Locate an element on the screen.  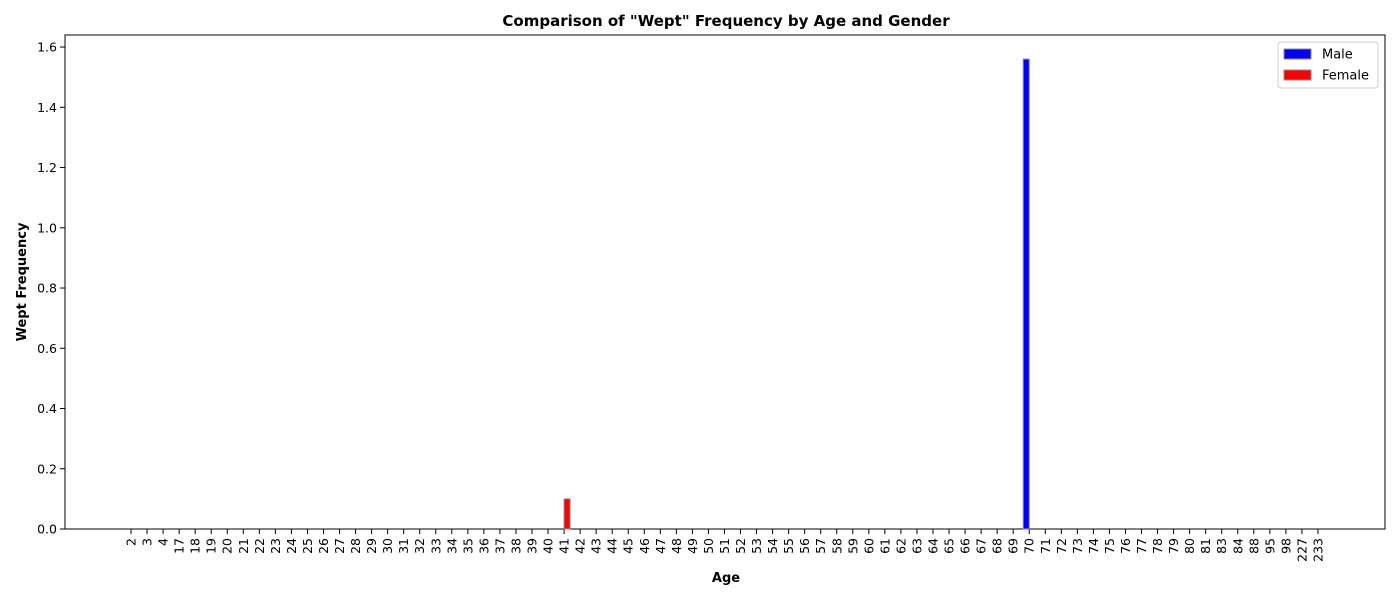
x-tick-label: 19 is located at coordinates (211, 546).